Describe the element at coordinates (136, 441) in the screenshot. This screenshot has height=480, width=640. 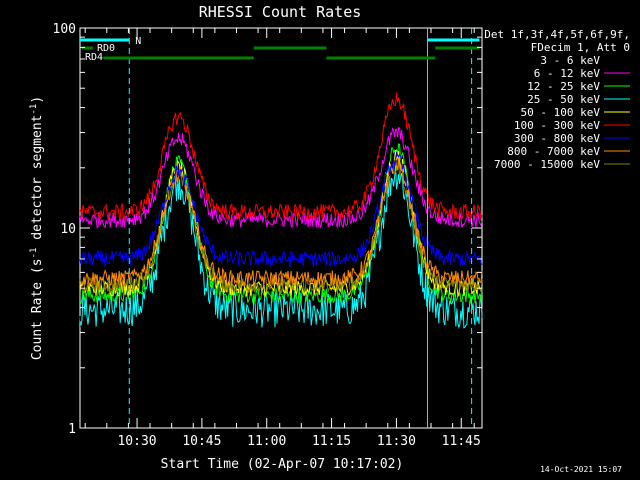
I see `x-tick-label-0: 10:30` at that location.